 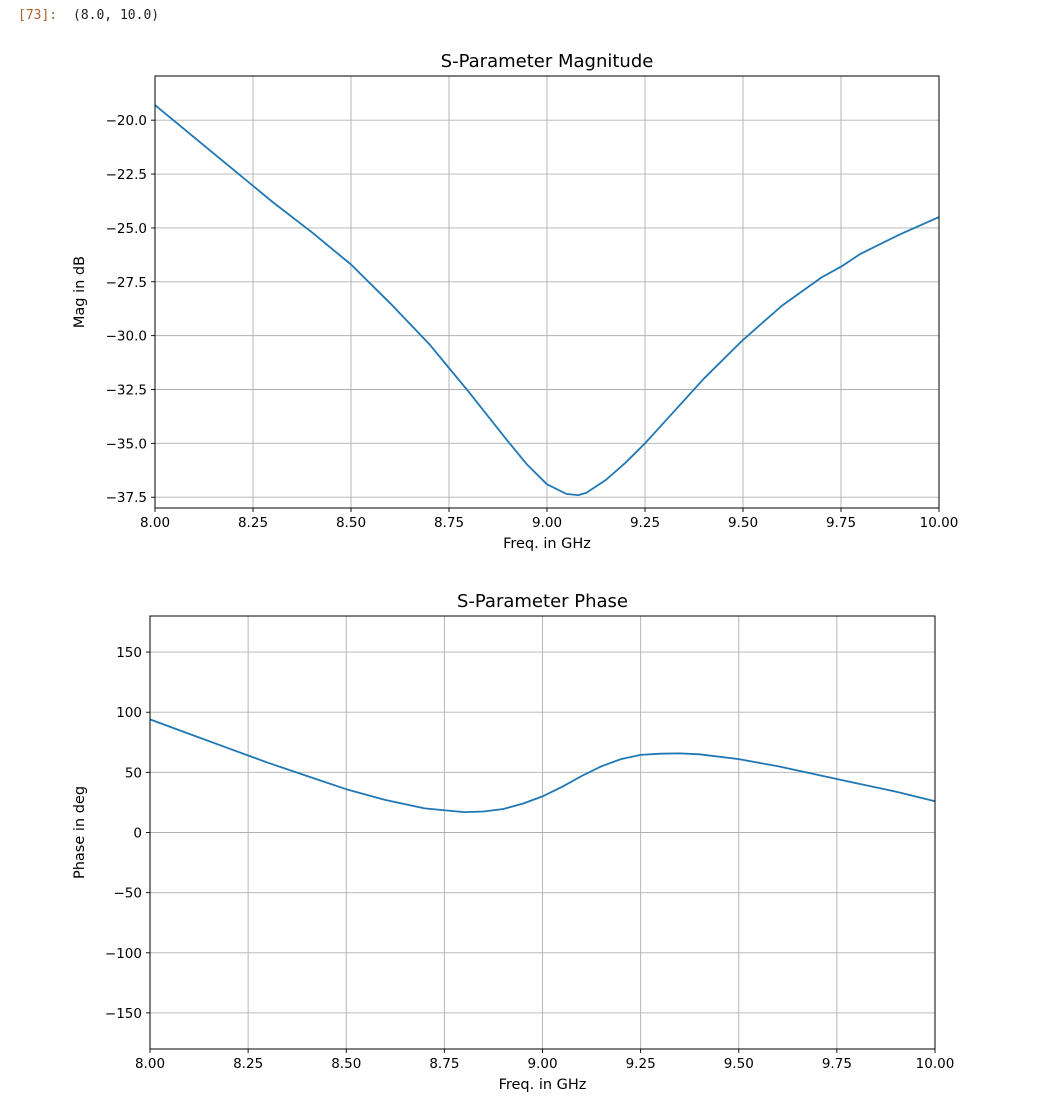 I want to click on y-tick-label: −100, so click(x=123, y=954).